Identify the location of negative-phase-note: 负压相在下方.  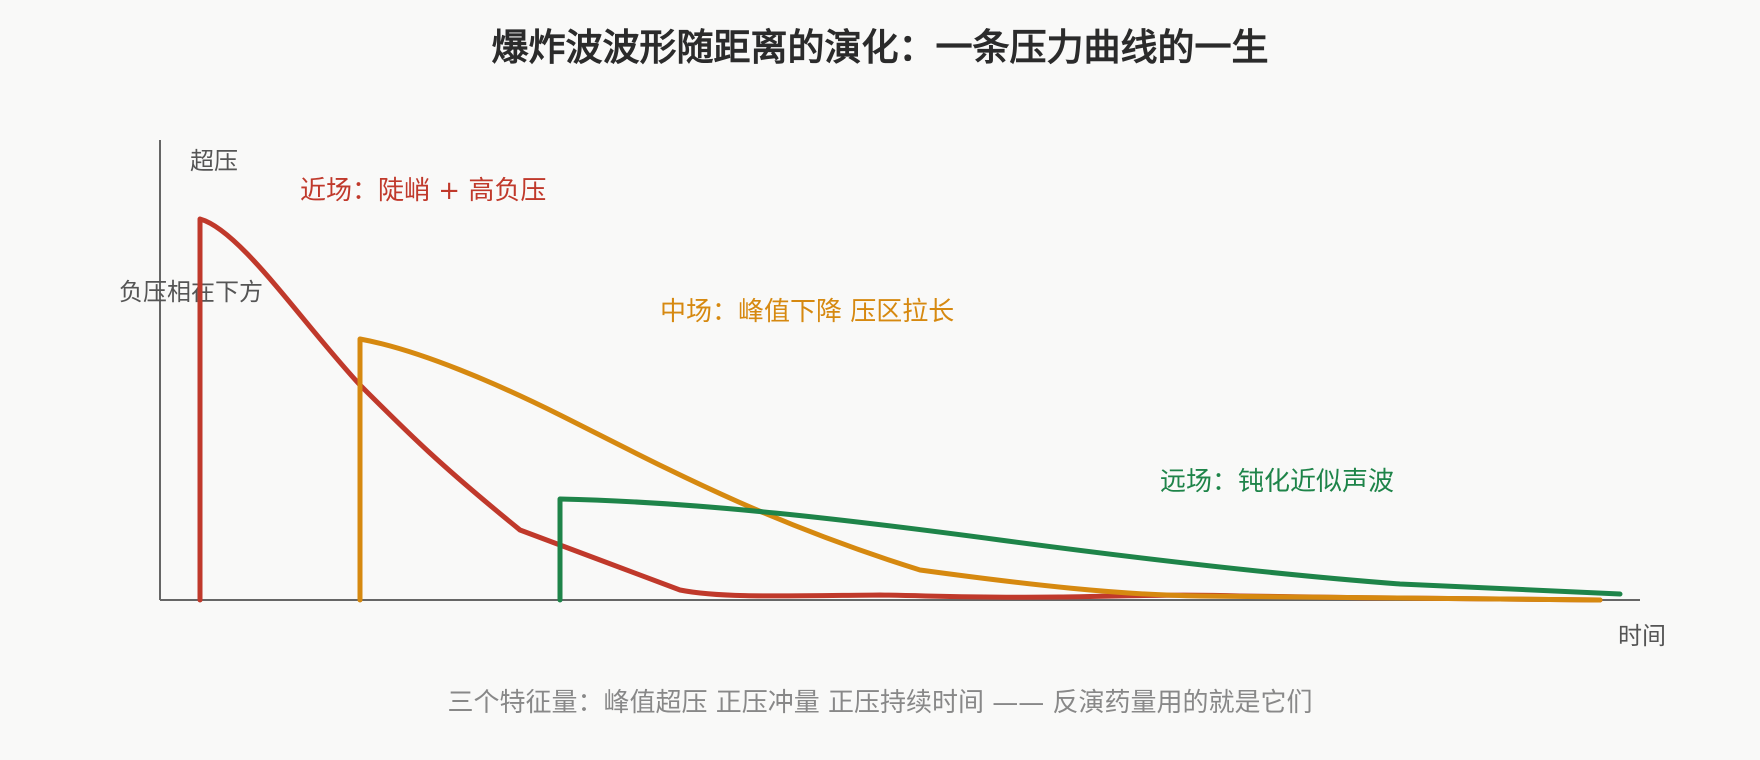
(191, 292).